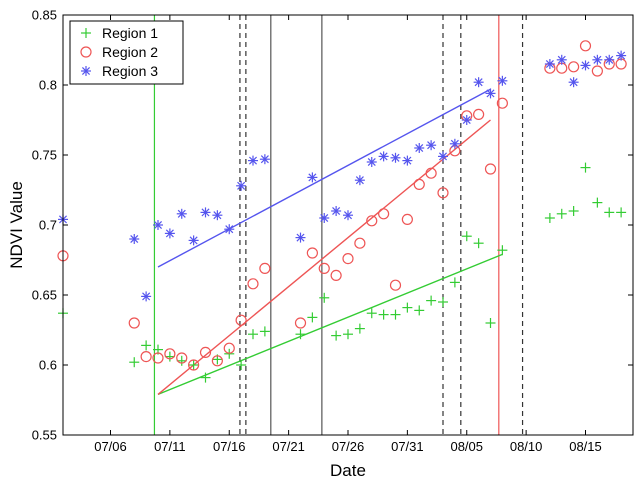 This screenshot has height=484, width=635. What do you see at coordinates (130, 71) in the screenshot?
I see `legend-label-region-3: Region 3` at bounding box center [130, 71].